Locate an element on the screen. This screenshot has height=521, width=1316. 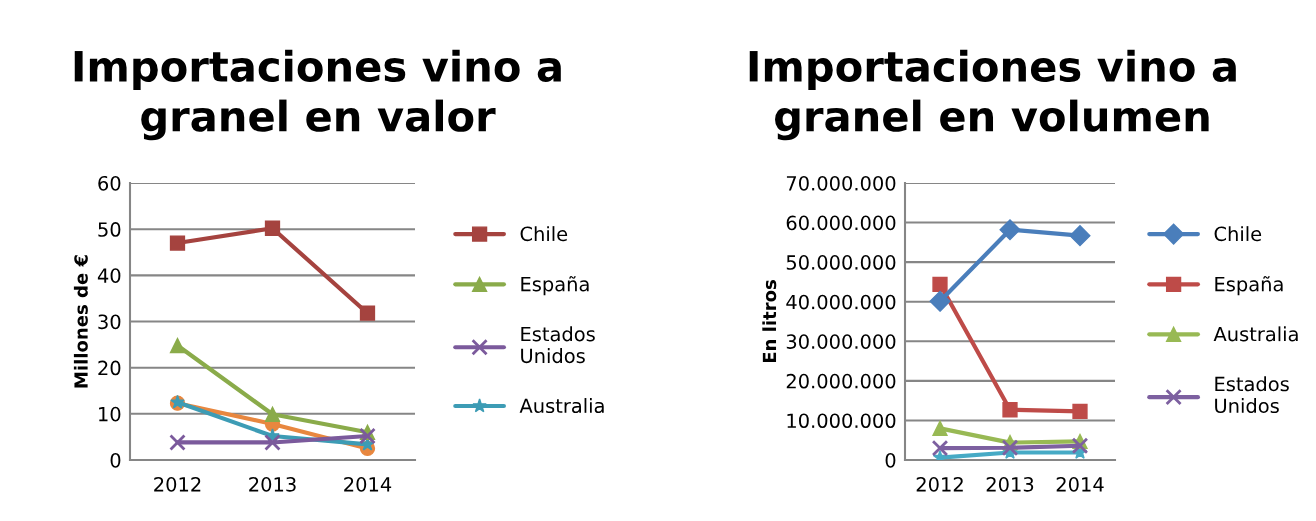
y-tick-label: 40 is located at coordinates (109, 275).